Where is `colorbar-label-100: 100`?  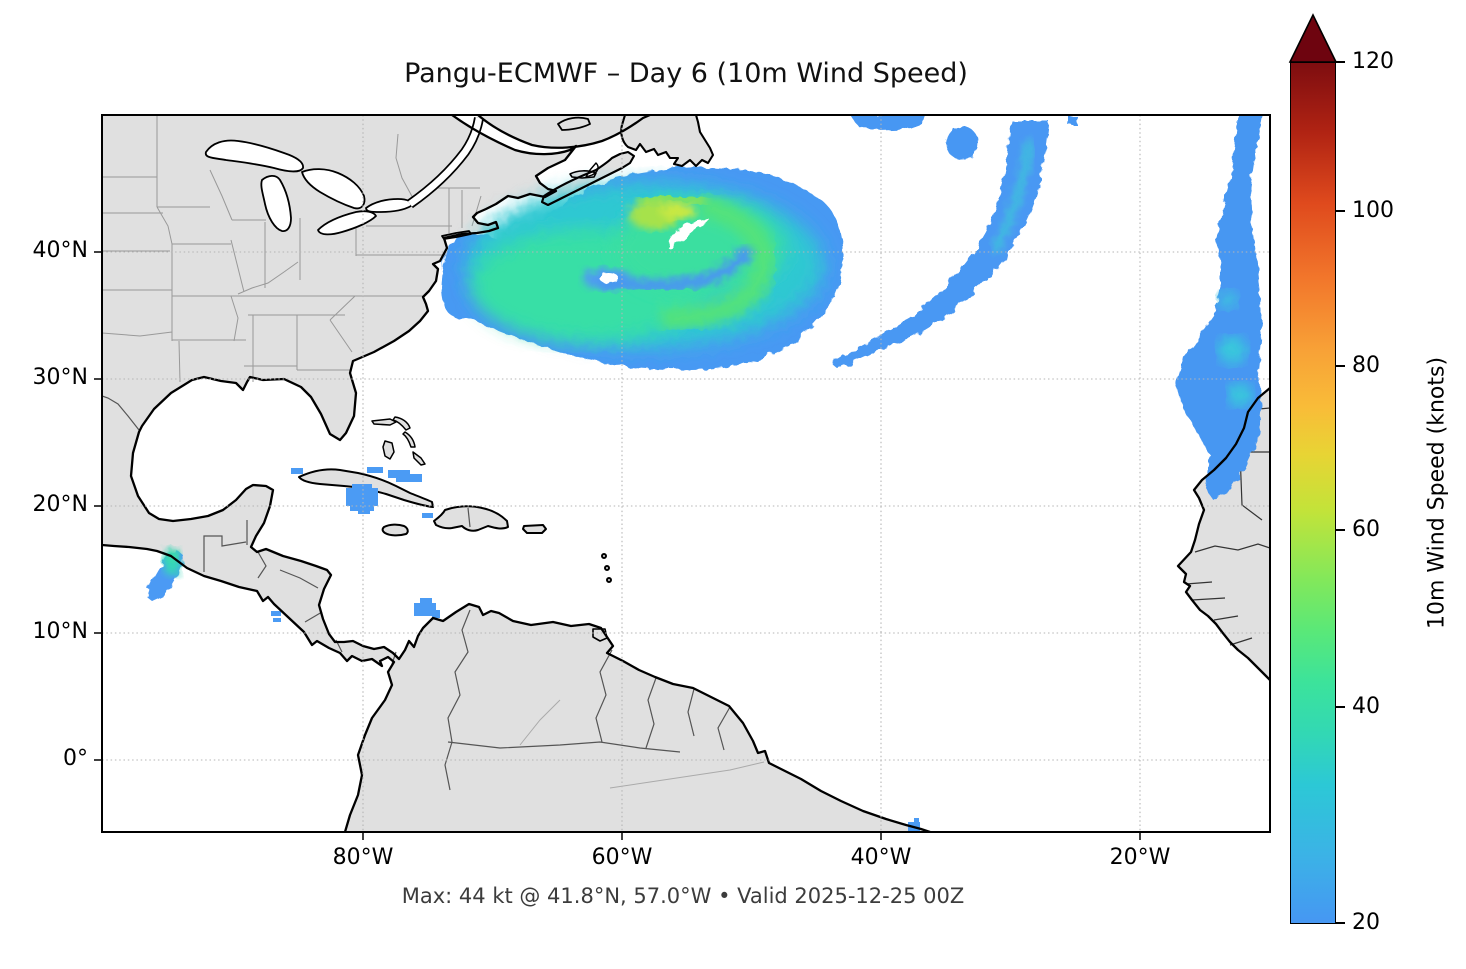
colorbar-label-100: 100 is located at coordinates (1373, 210).